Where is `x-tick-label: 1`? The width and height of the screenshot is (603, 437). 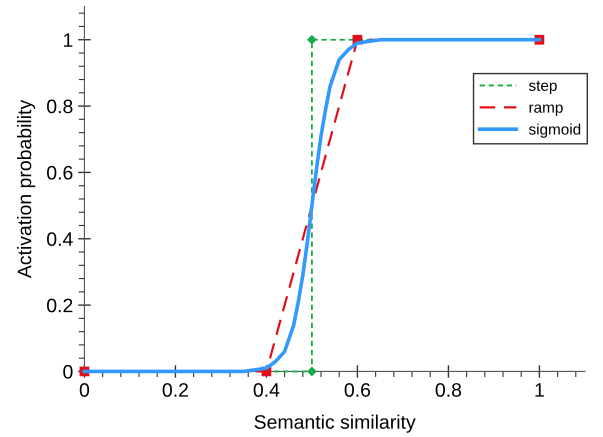
x-tick-label: 1 is located at coordinates (539, 390).